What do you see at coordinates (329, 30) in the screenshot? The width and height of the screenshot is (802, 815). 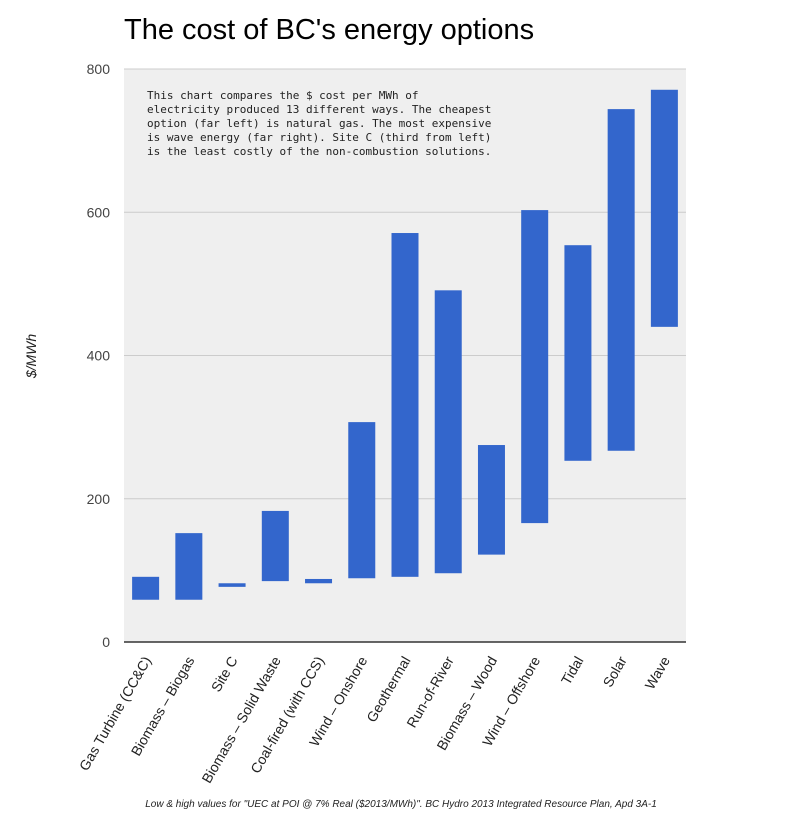 I see `chart-title: The cost of BC's energy options` at bounding box center [329, 30].